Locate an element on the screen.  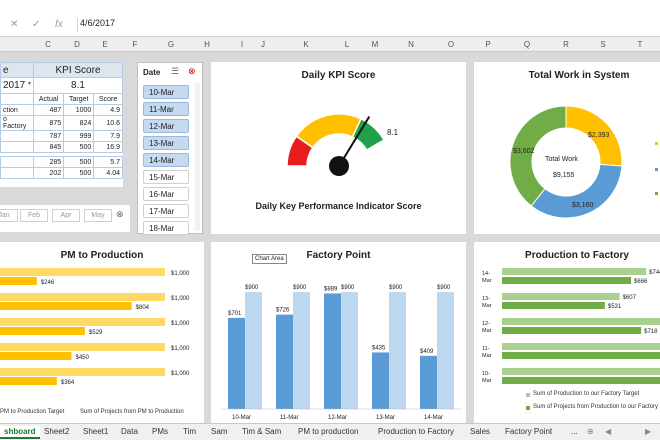
row-label: ction is located at coordinates (17, 110).